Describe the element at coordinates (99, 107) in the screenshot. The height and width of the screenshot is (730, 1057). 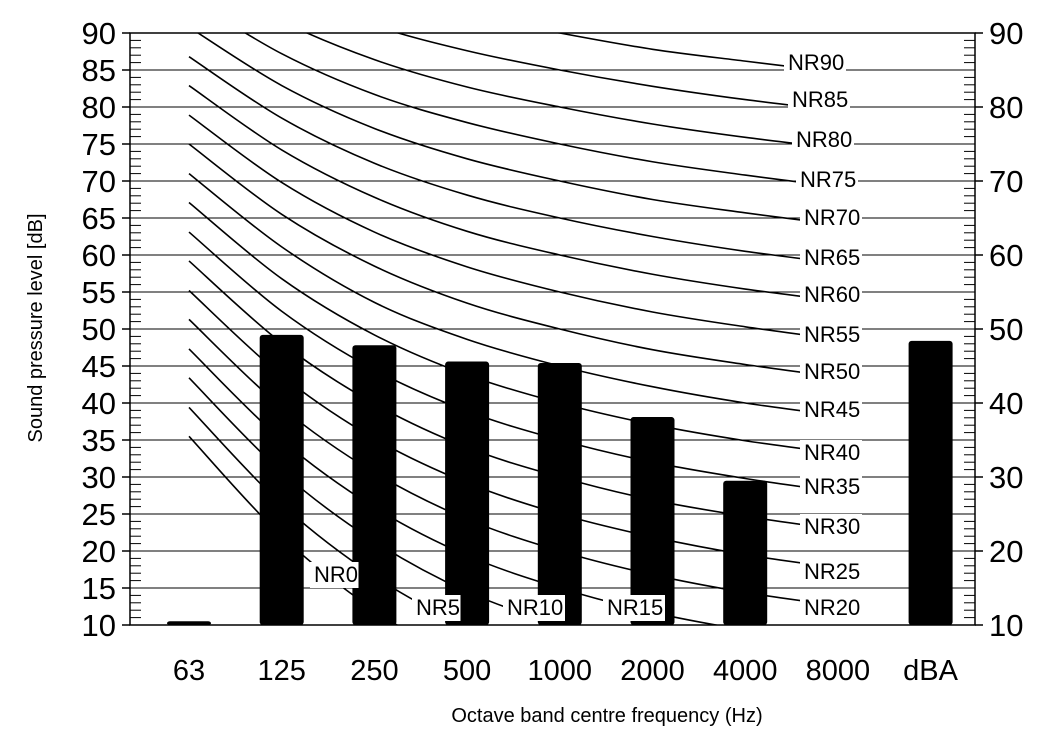
I see `left-tick-label: 80` at that location.